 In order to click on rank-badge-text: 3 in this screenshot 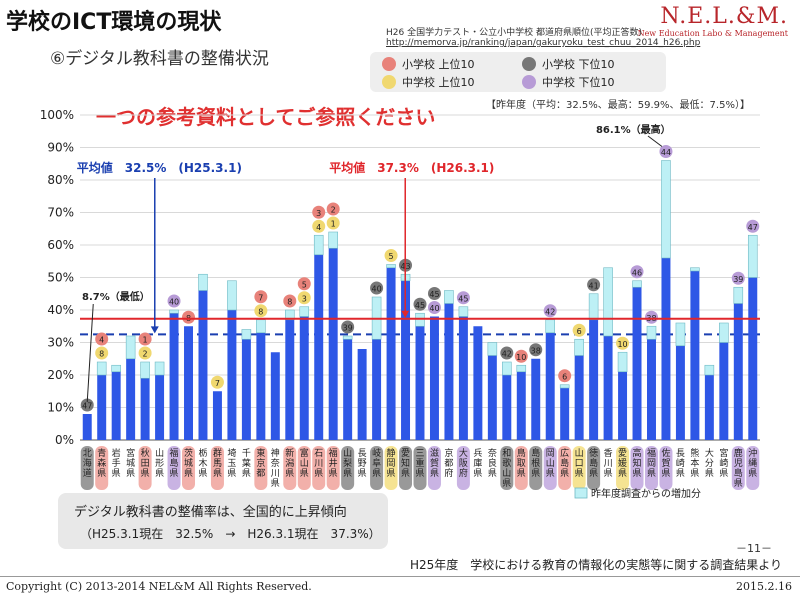, I will do `click(304, 298)`.